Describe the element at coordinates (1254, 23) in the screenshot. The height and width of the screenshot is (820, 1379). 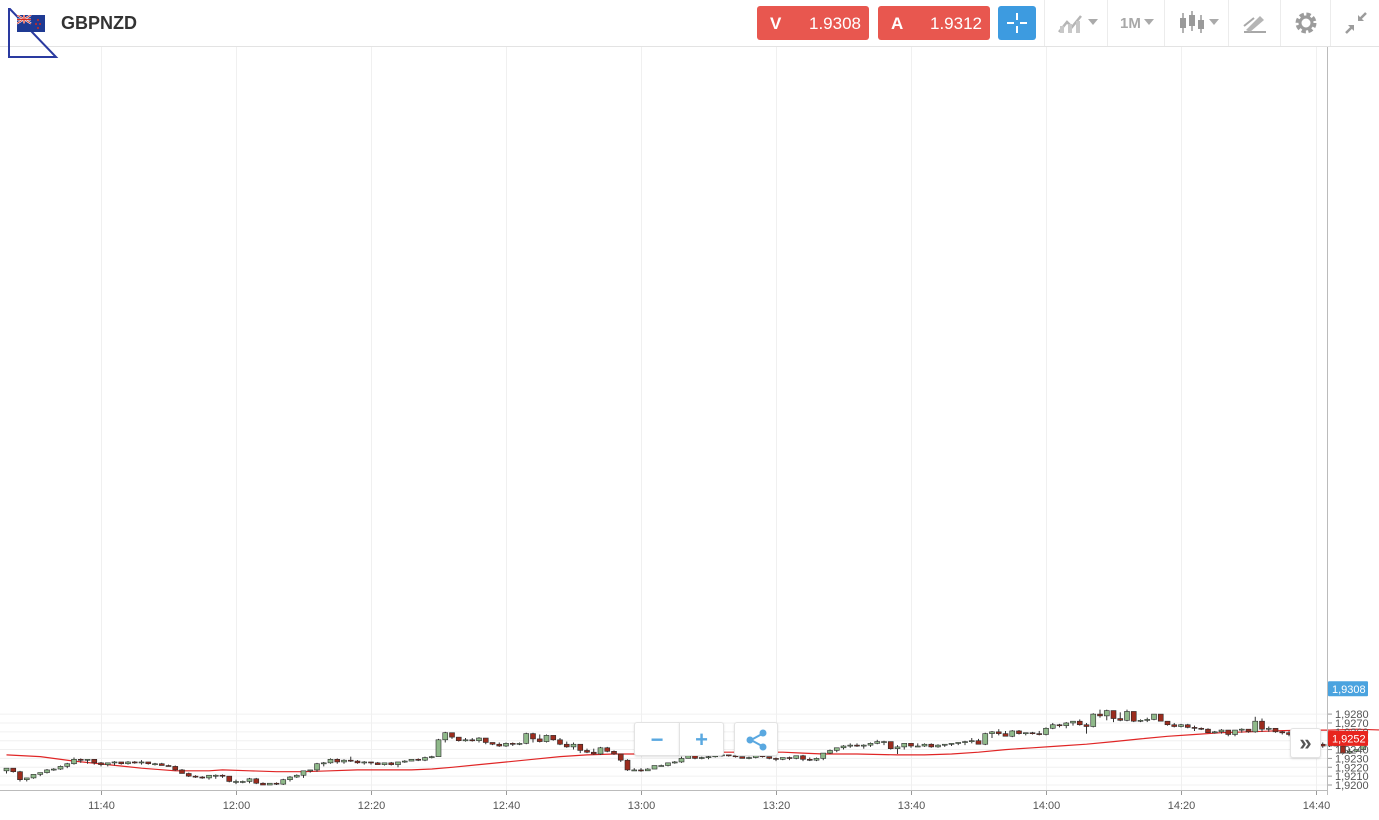
I see `drawing-tools-button` at that location.